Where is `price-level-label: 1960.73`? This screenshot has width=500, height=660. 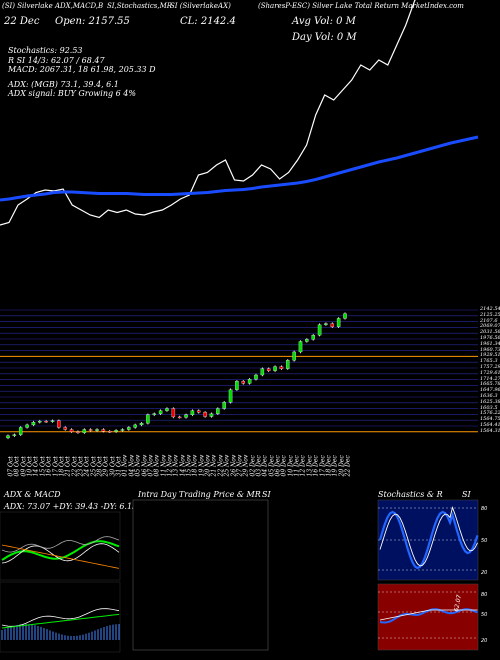
price-level-label: 1960.73 is located at coordinates (490, 349).